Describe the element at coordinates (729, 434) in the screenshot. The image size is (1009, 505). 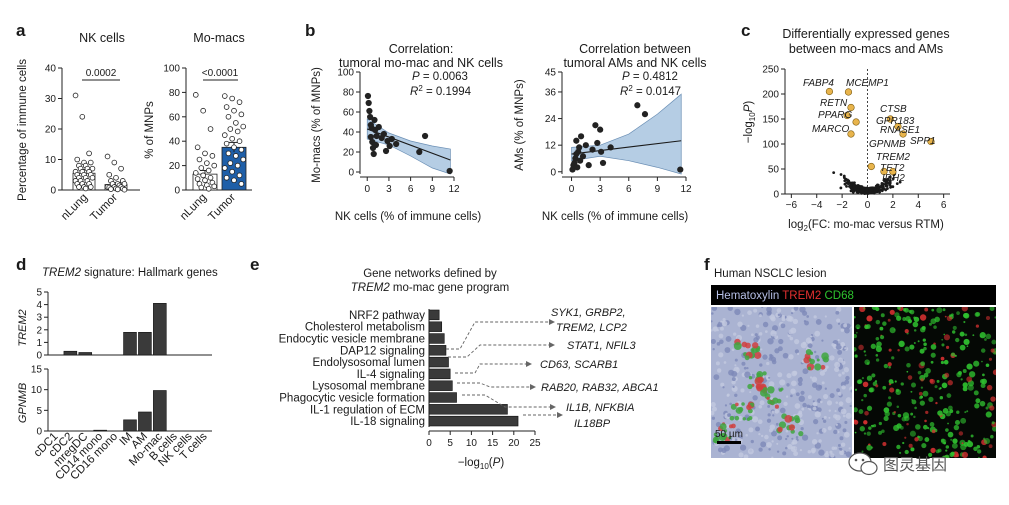
I see `f-scale-bar-label: 50 µm` at that location.